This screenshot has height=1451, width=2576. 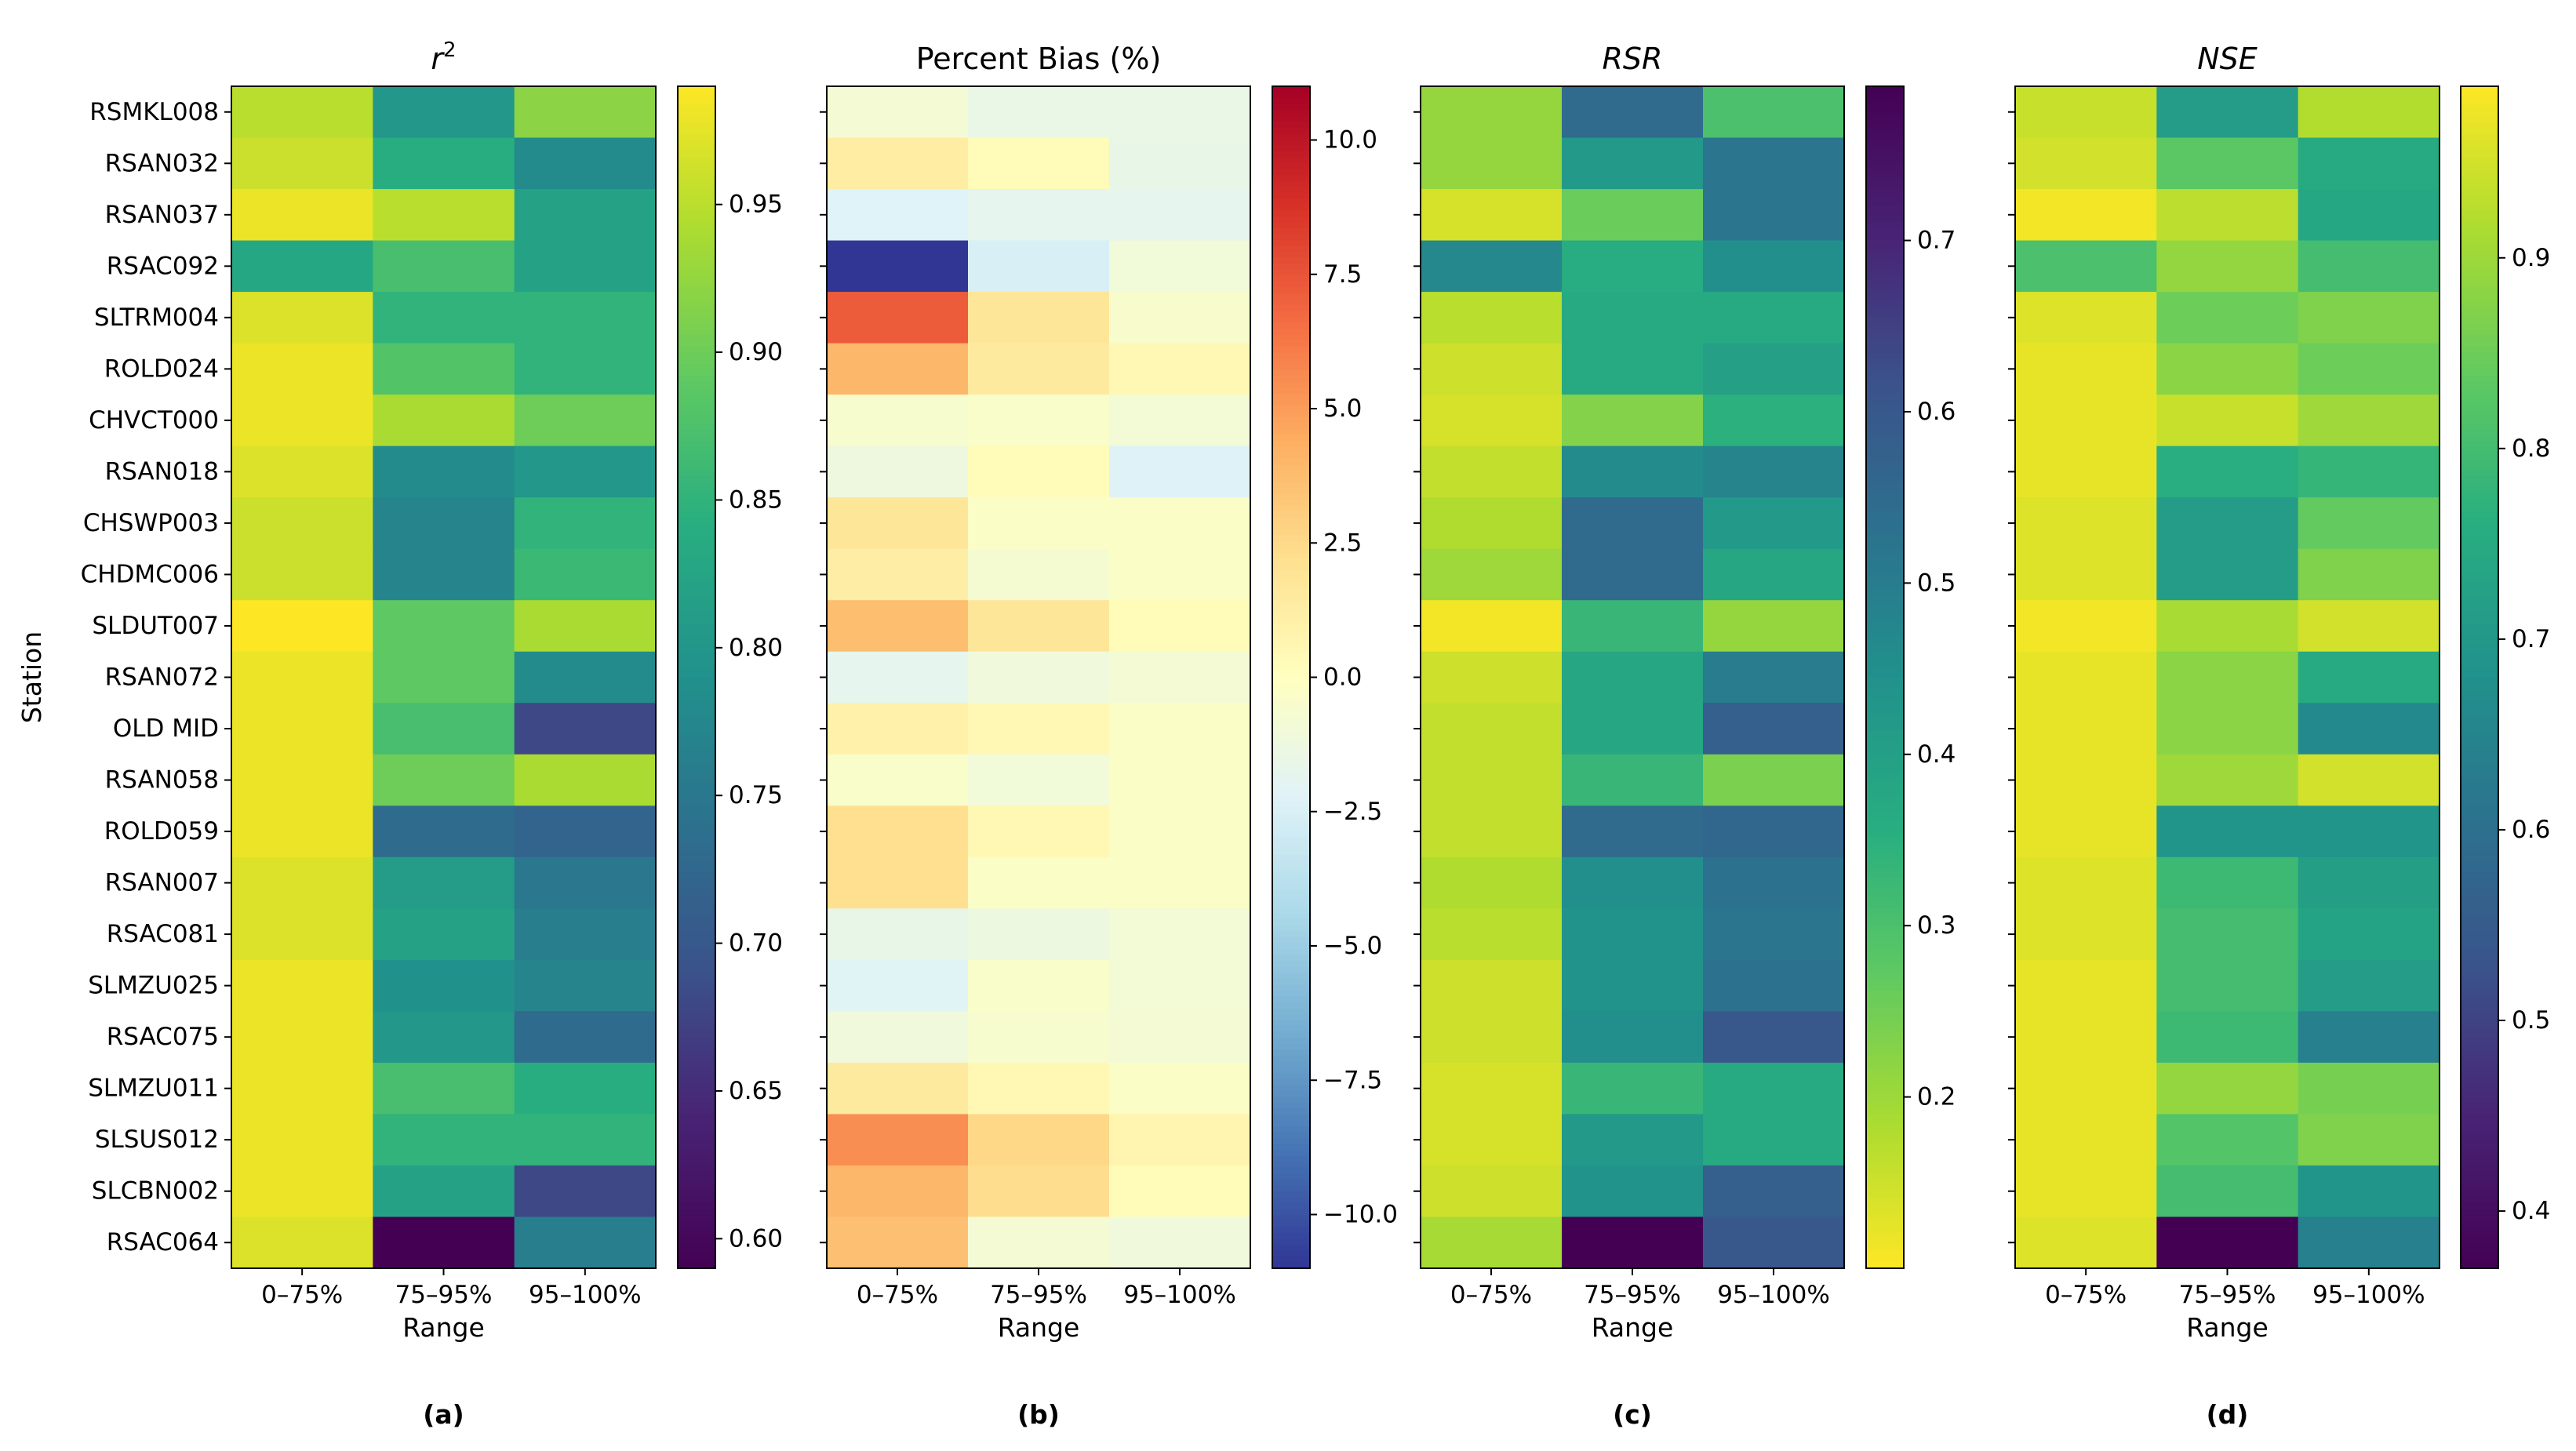 I want to click on colorbar-tick-label: 0.5, so click(x=2531, y=1020).